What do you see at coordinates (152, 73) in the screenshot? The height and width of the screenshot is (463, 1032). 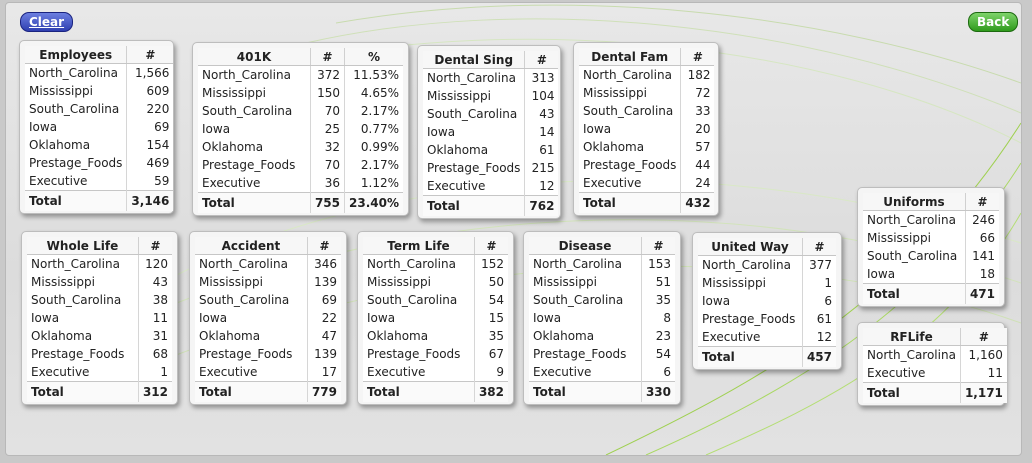 I see `row-value: 1,566` at bounding box center [152, 73].